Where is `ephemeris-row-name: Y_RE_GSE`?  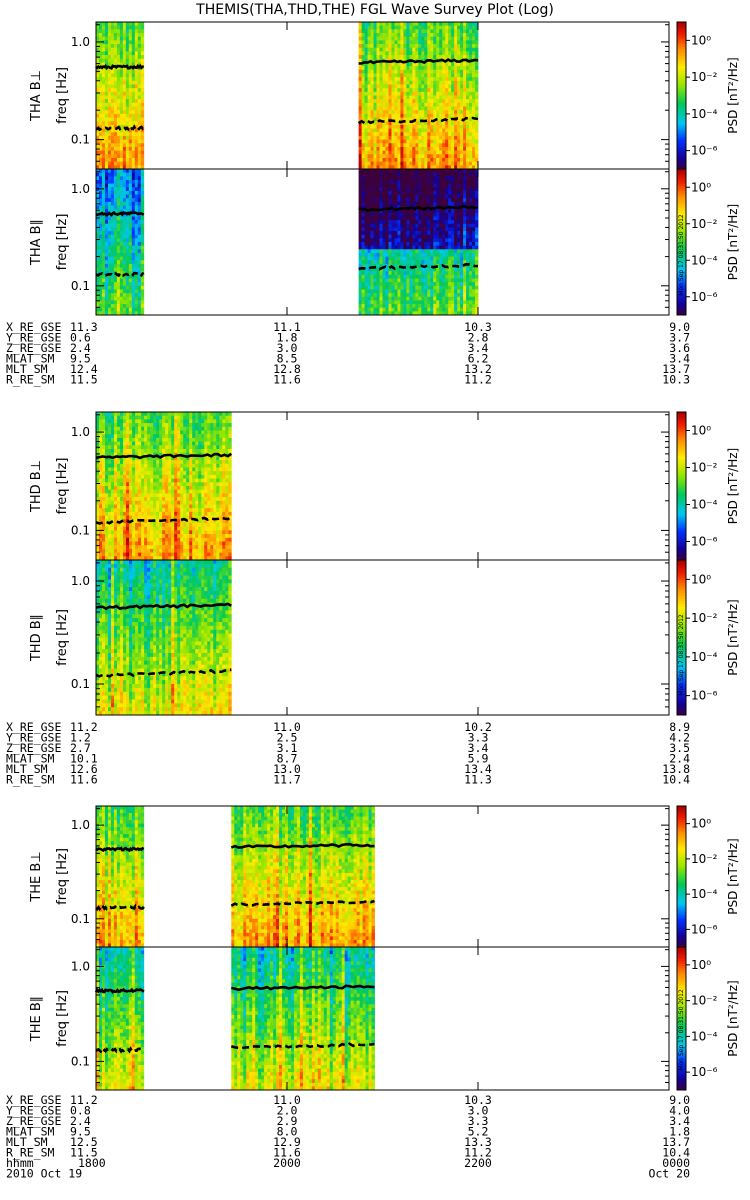 ephemeris-row-name: Y_RE_GSE is located at coordinates (33, 1111).